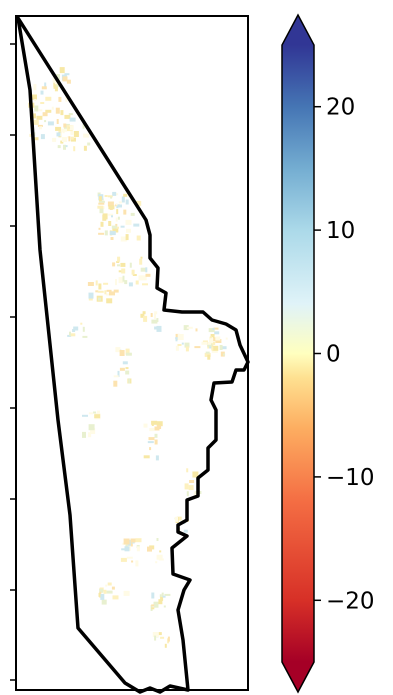 This screenshot has width=393, height=695. What do you see at coordinates (344, 354) in the screenshot?
I see `colorbar-ticks: 20 10 0 −10 −20` at bounding box center [344, 354].